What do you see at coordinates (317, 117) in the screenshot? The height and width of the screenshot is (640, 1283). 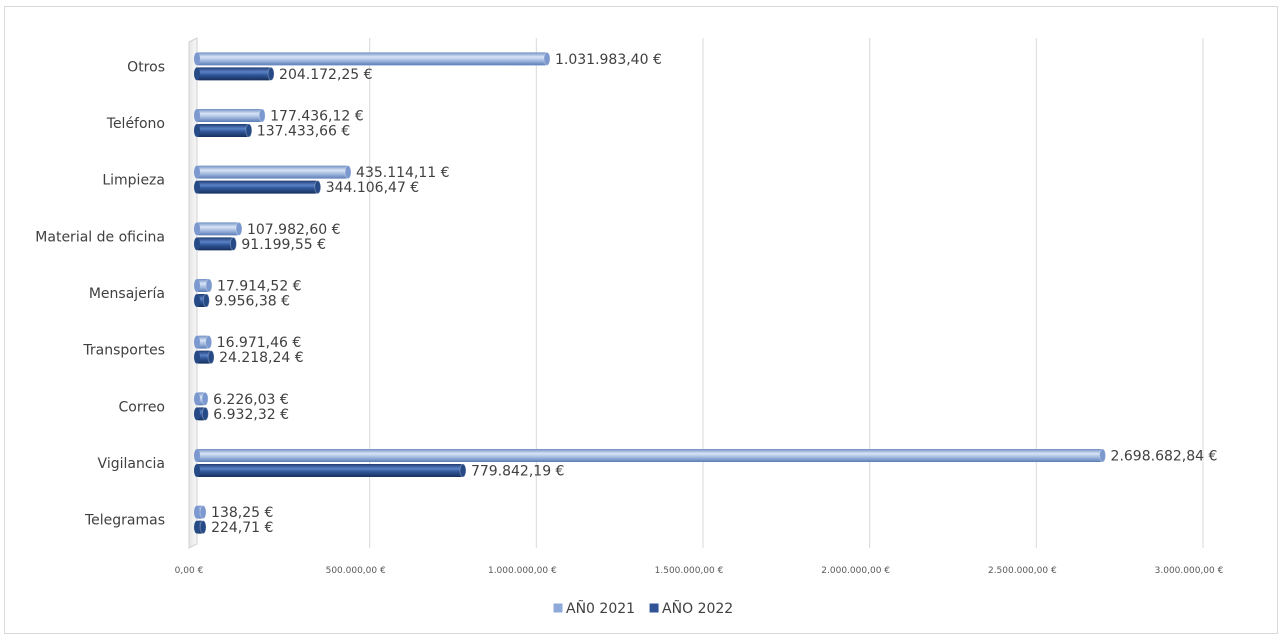 I see `data-label: 177.436,12 €` at bounding box center [317, 117].